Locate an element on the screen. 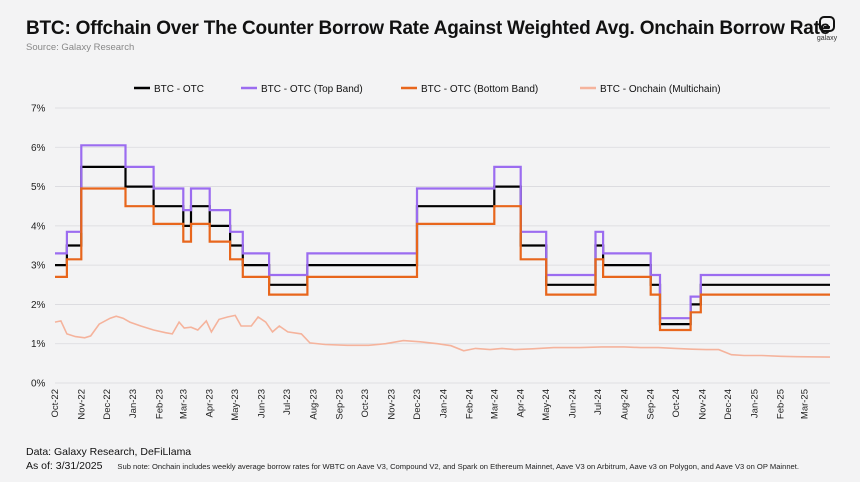  x-tick-label: Feb-24 is located at coordinates (470, 404).